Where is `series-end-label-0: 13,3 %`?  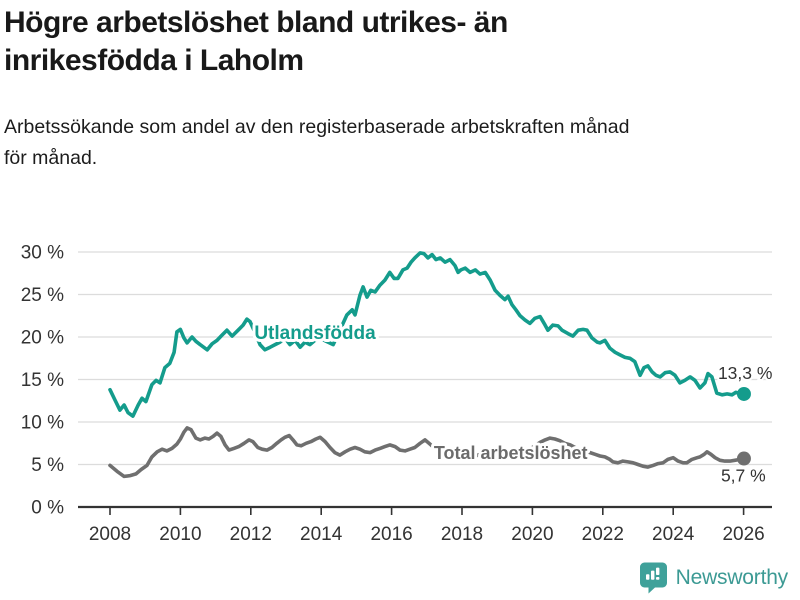 series-end-label-0: 13,3 % is located at coordinates (745, 373).